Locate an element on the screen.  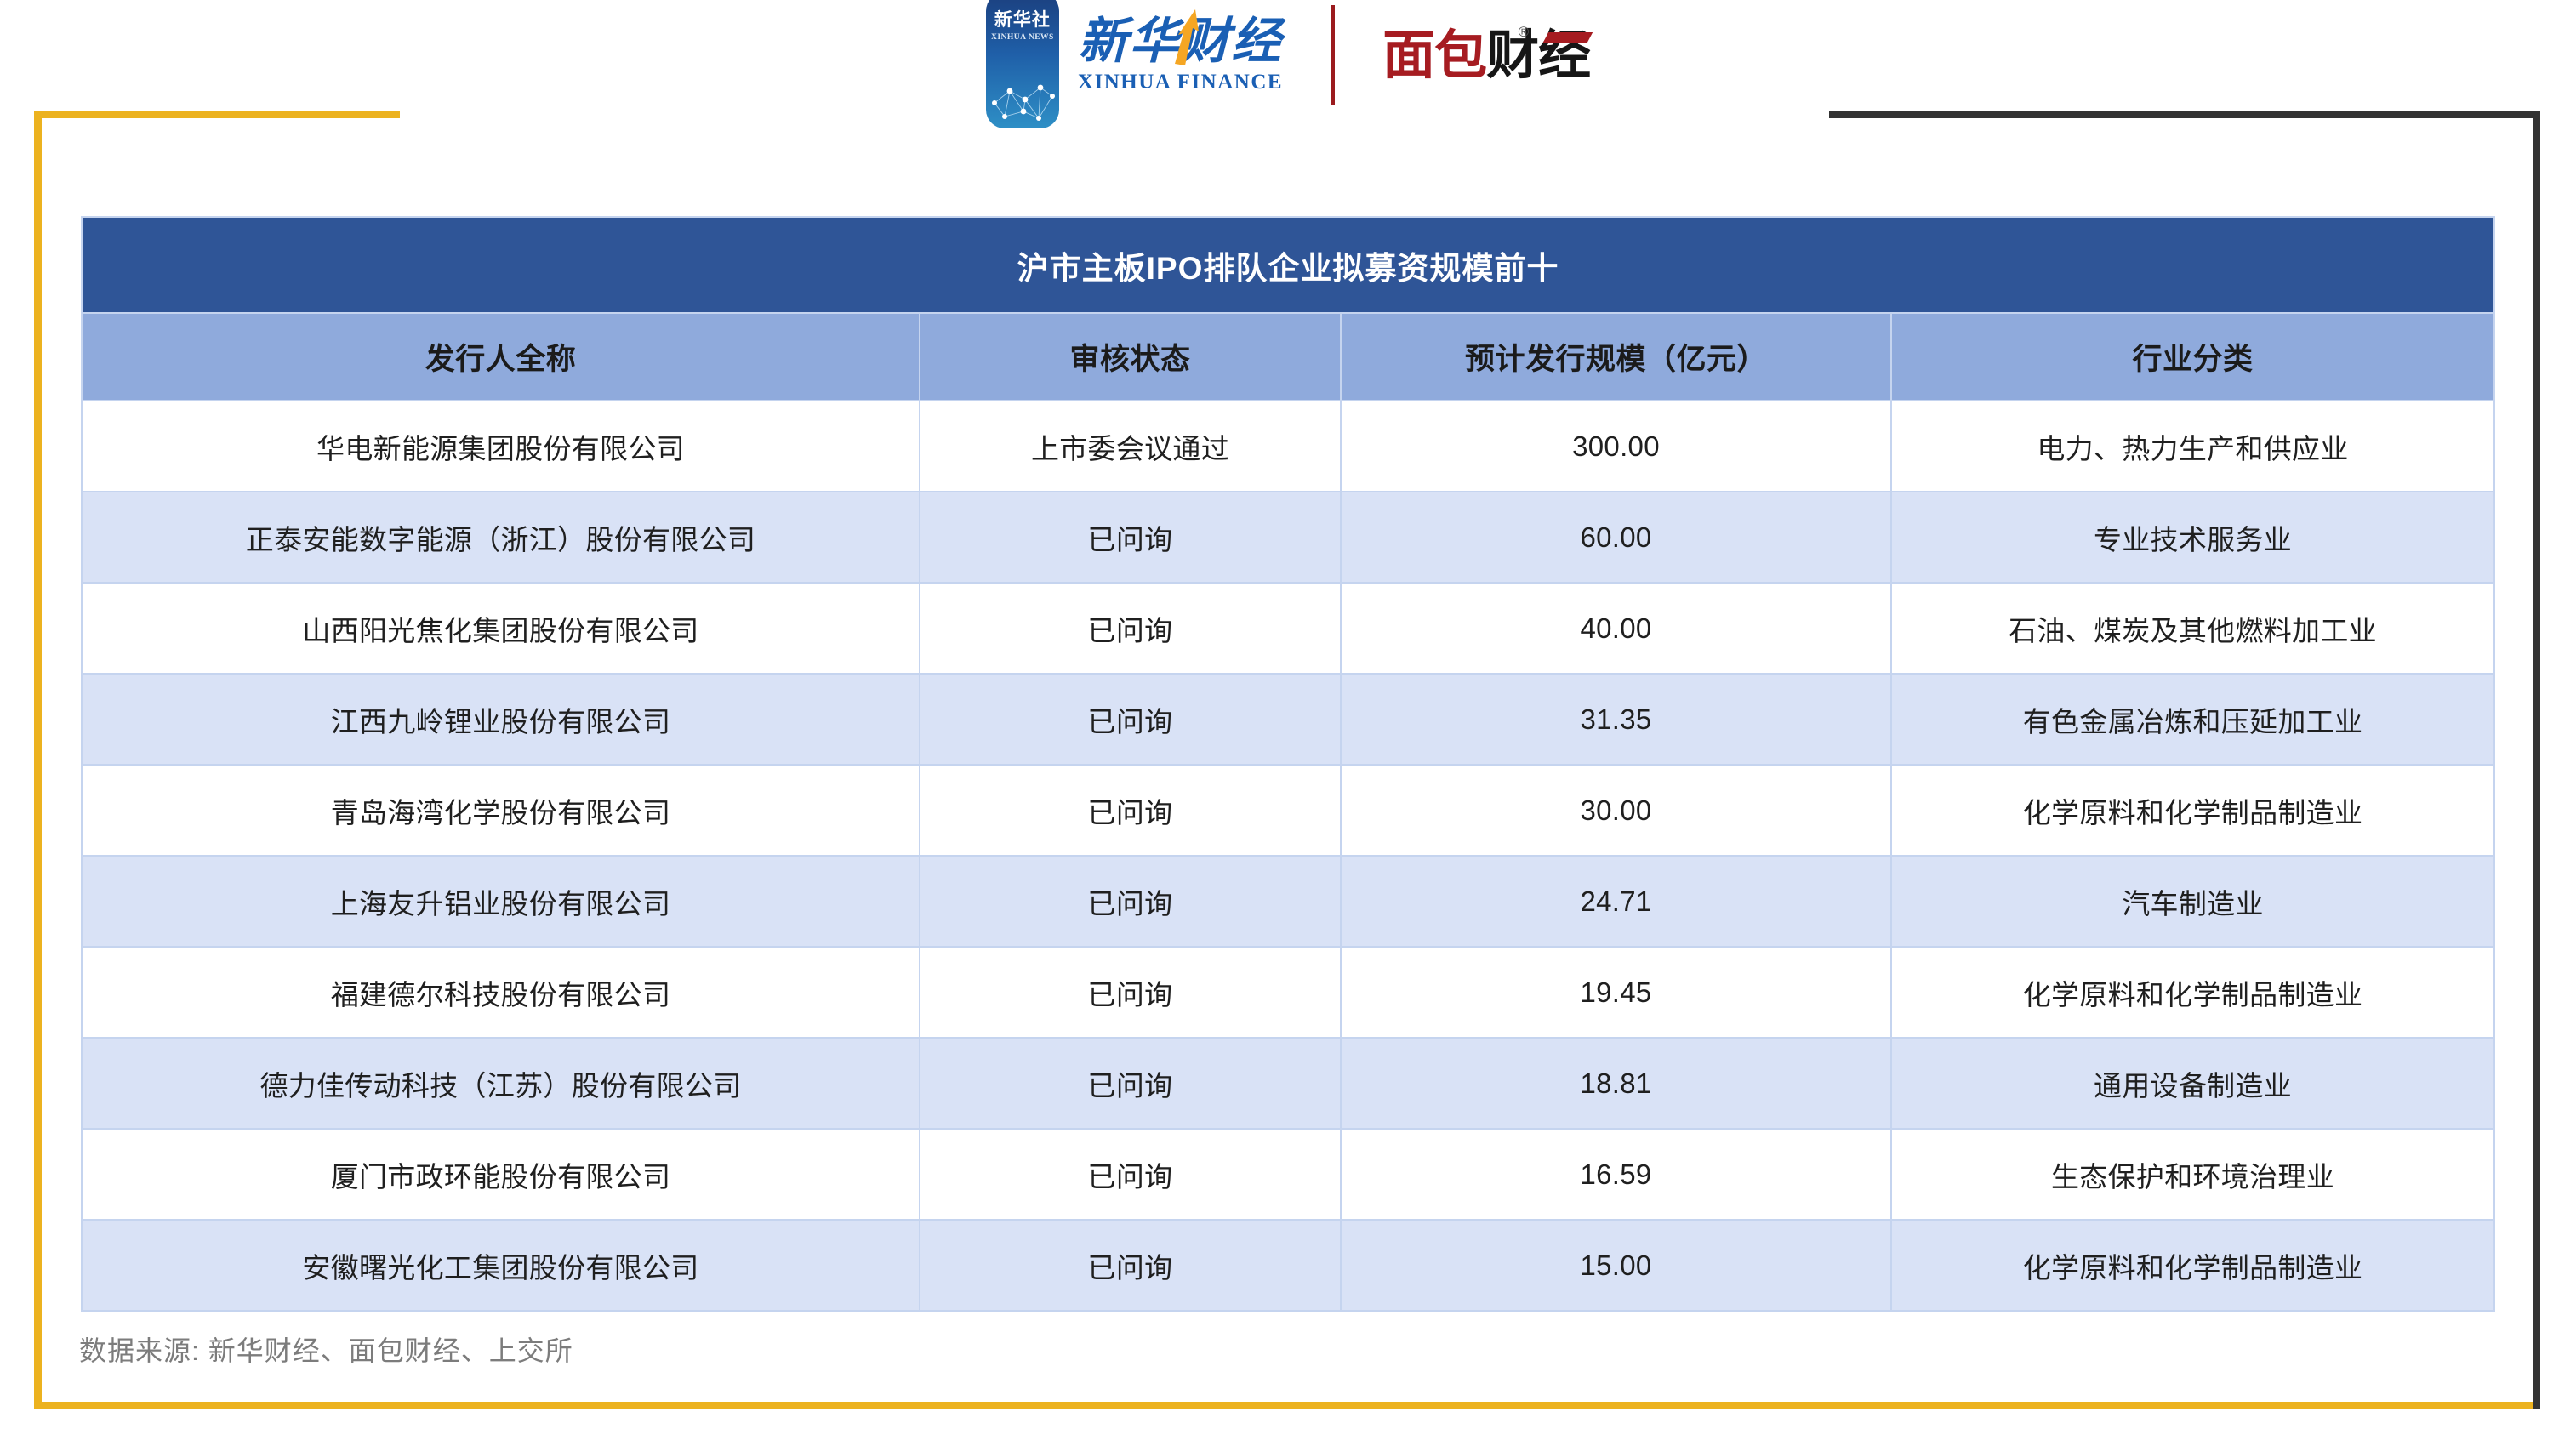
table-row: 福建德尔科技股份有限公司 已问询 19.45 化学原料和化学制品制造业 is located at coordinates (1288, 992).